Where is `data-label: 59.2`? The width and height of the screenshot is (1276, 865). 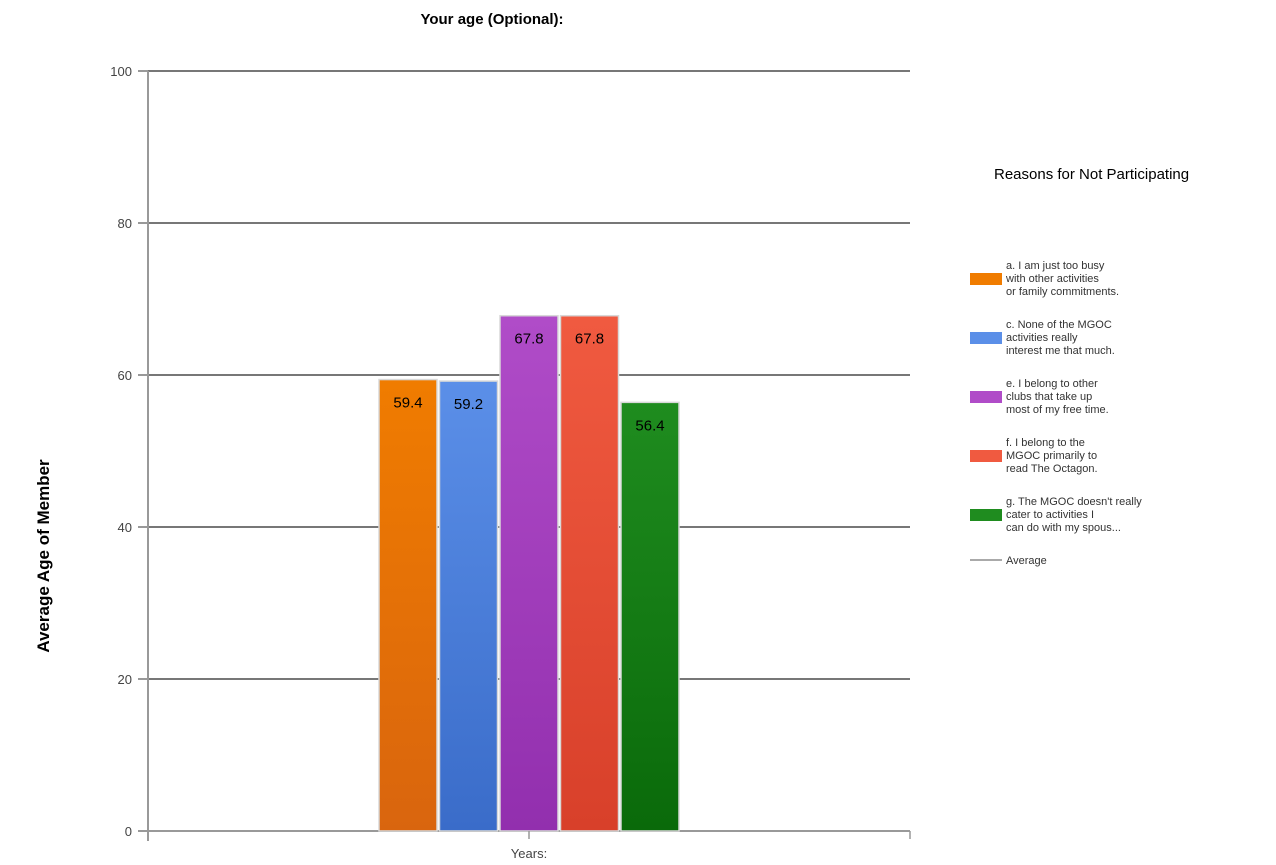
data-label: 59.2 is located at coordinates (468, 404).